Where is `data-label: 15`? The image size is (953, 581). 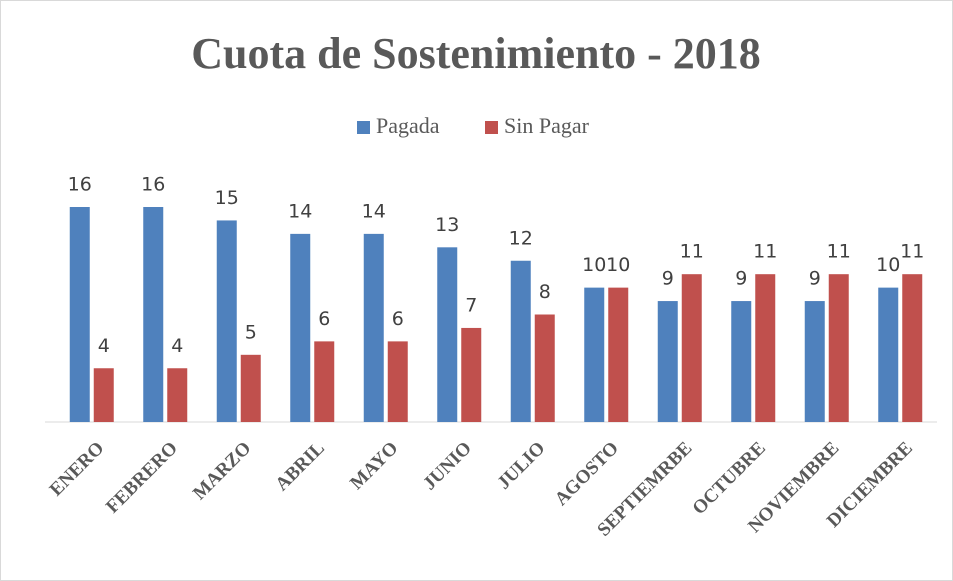 data-label: 15 is located at coordinates (227, 198).